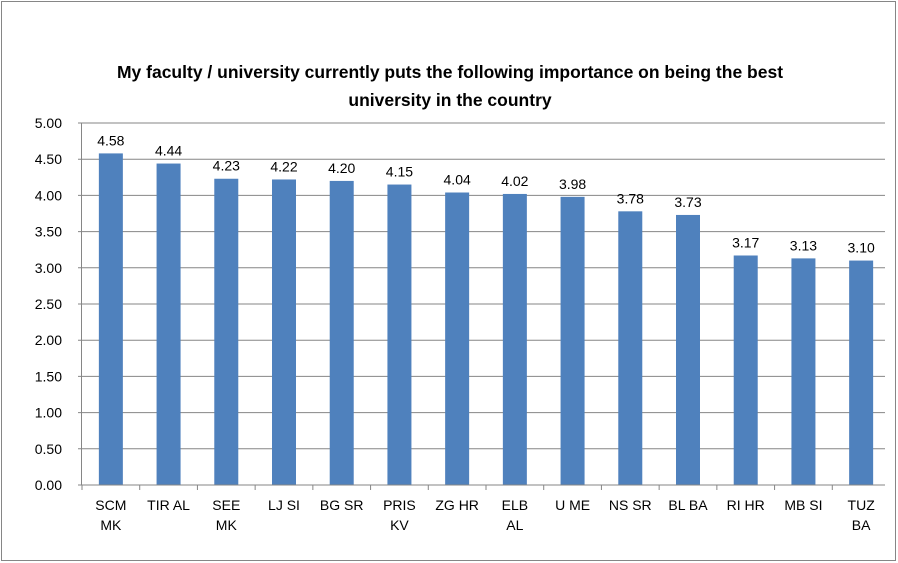  Describe the element at coordinates (48, 232) in the screenshot. I see `y-tick-label: 3.50` at that location.